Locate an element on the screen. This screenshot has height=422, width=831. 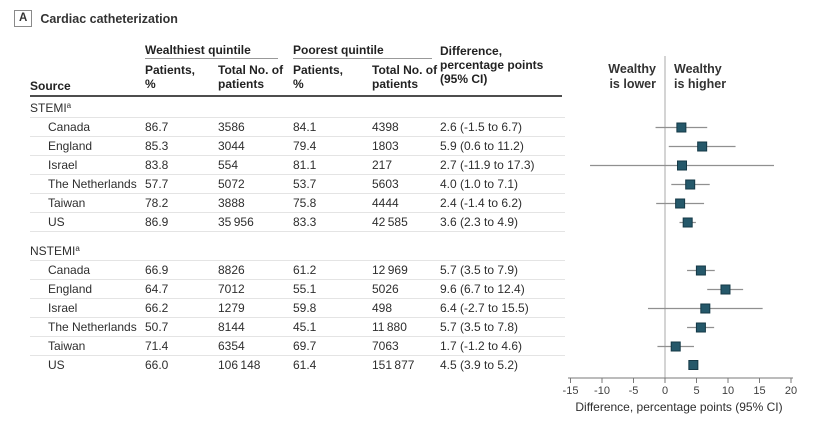
cell-wealthiest-total: 3888 is located at coordinates (231, 203).